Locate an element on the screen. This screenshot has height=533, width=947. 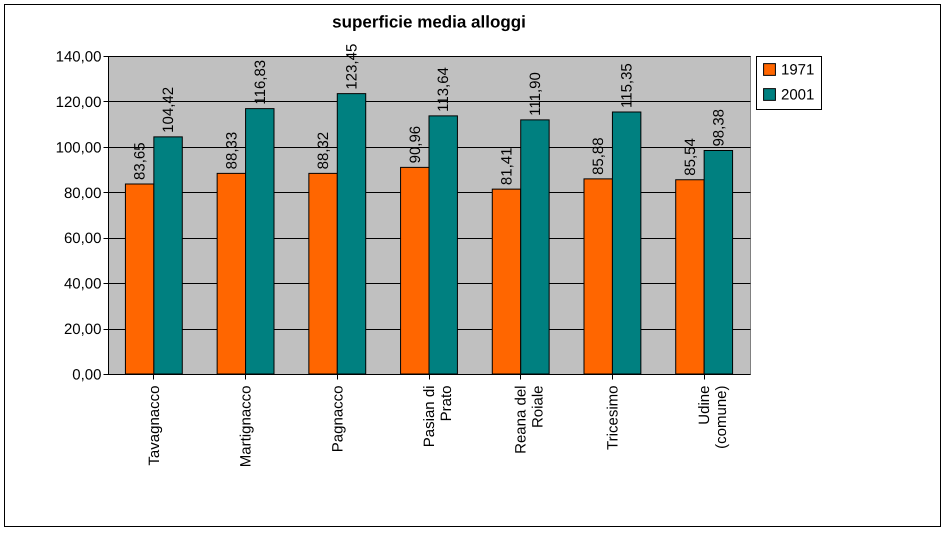
data-label: 104,42 is located at coordinates (169, 109).